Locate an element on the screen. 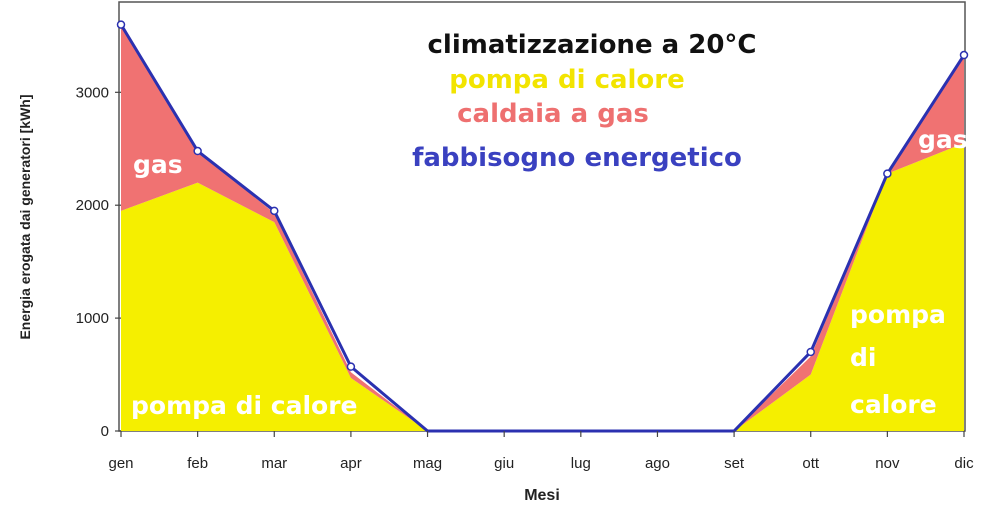 Image resolution: width=984 pixels, height=506 pixels. x-tick-label-mag: mag is located at coordinates (427, 463).